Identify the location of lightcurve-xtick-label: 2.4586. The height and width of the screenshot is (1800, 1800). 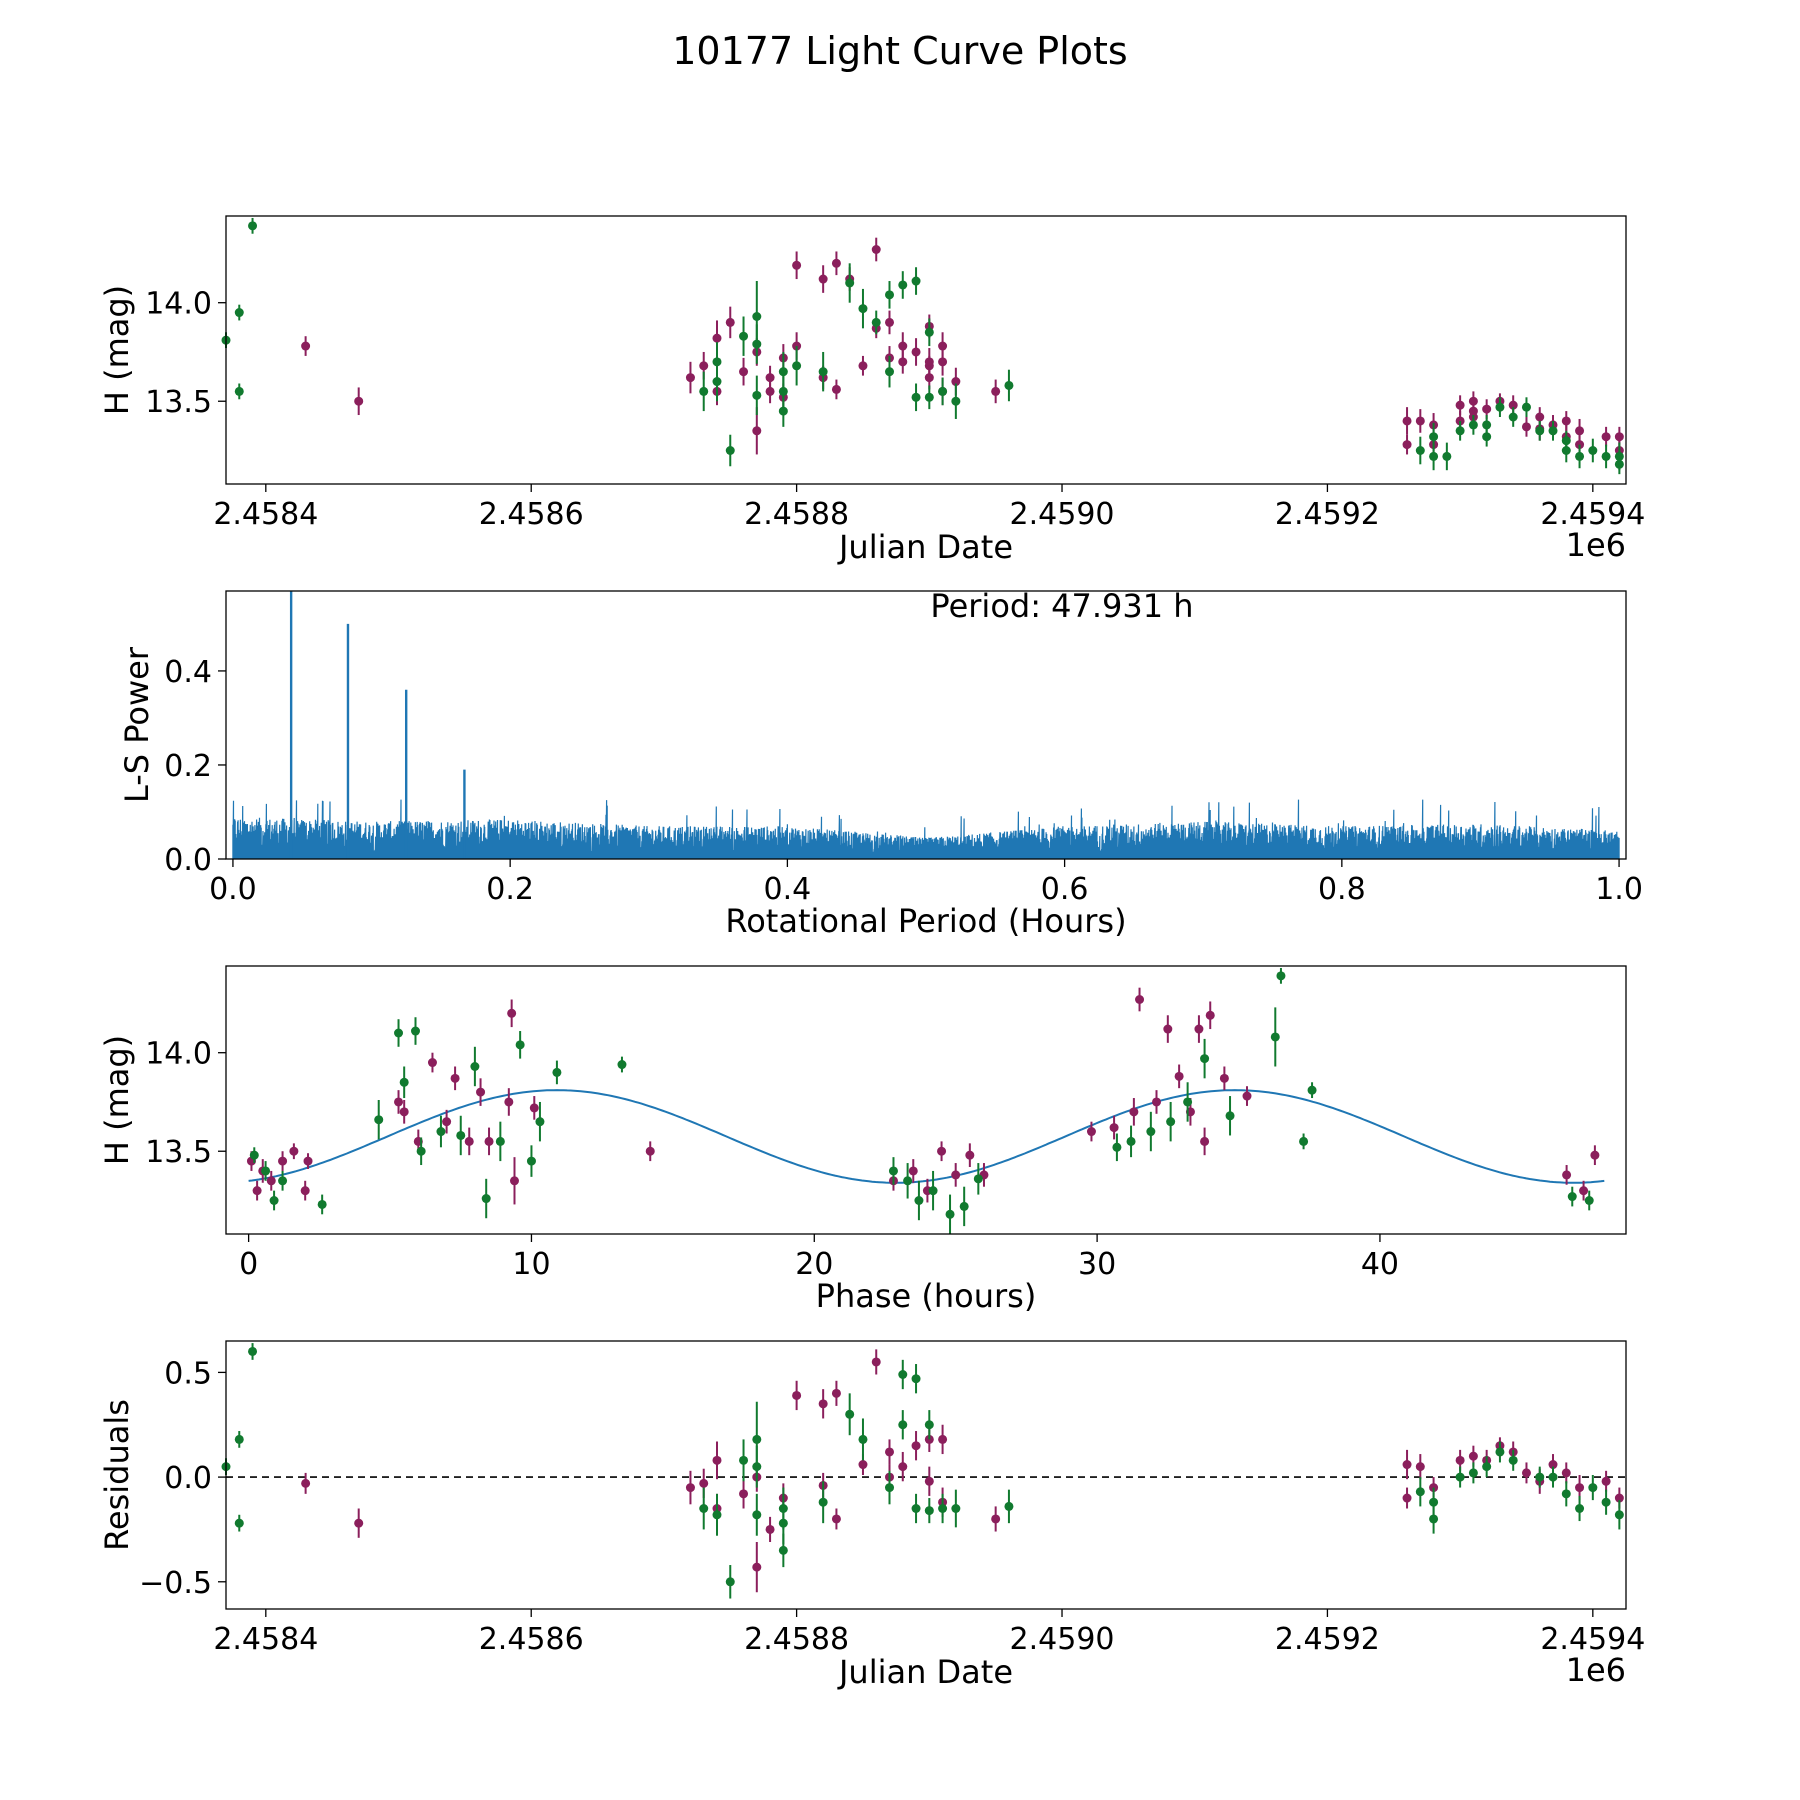
(531, 514).